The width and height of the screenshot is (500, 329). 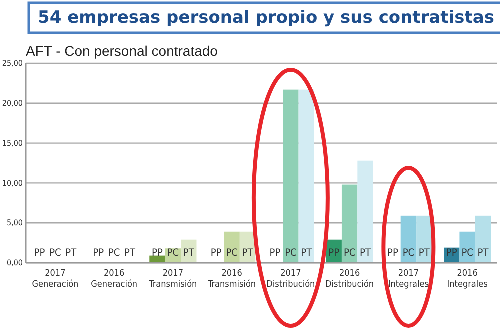 I want to click on x-tick-label: 2016 Distribución, so click(x=350, y=279).